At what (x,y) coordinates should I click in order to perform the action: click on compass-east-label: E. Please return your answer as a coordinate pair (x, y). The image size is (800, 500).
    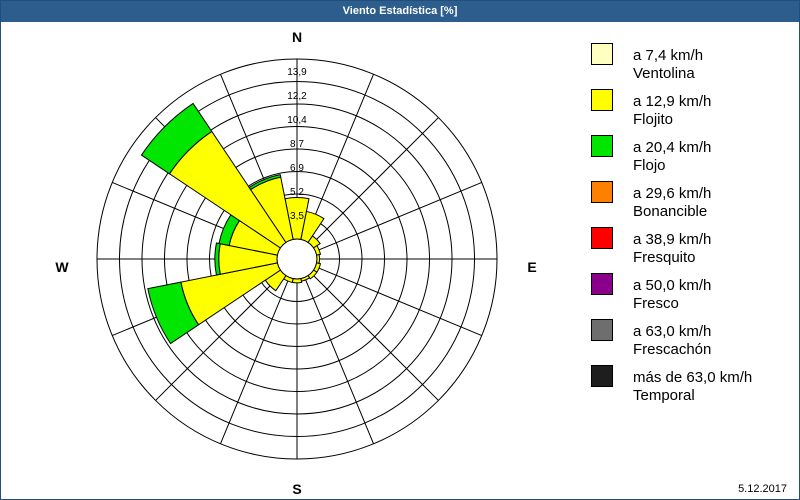
    Looking at the image, I should click on (531, 267).